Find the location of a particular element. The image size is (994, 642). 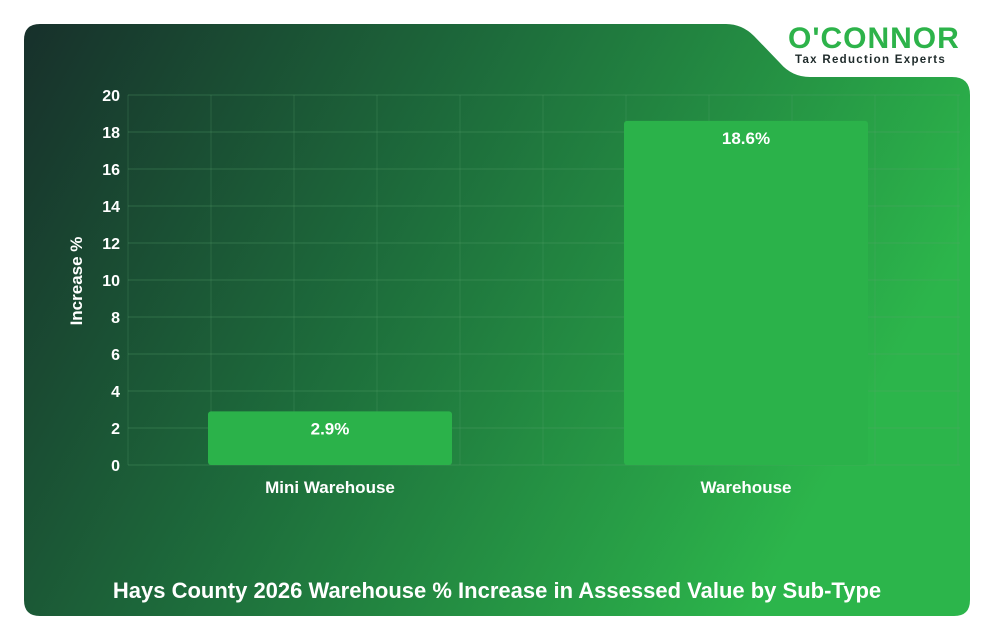

y-tick-label: 14 is located at coordinates (111, 207).